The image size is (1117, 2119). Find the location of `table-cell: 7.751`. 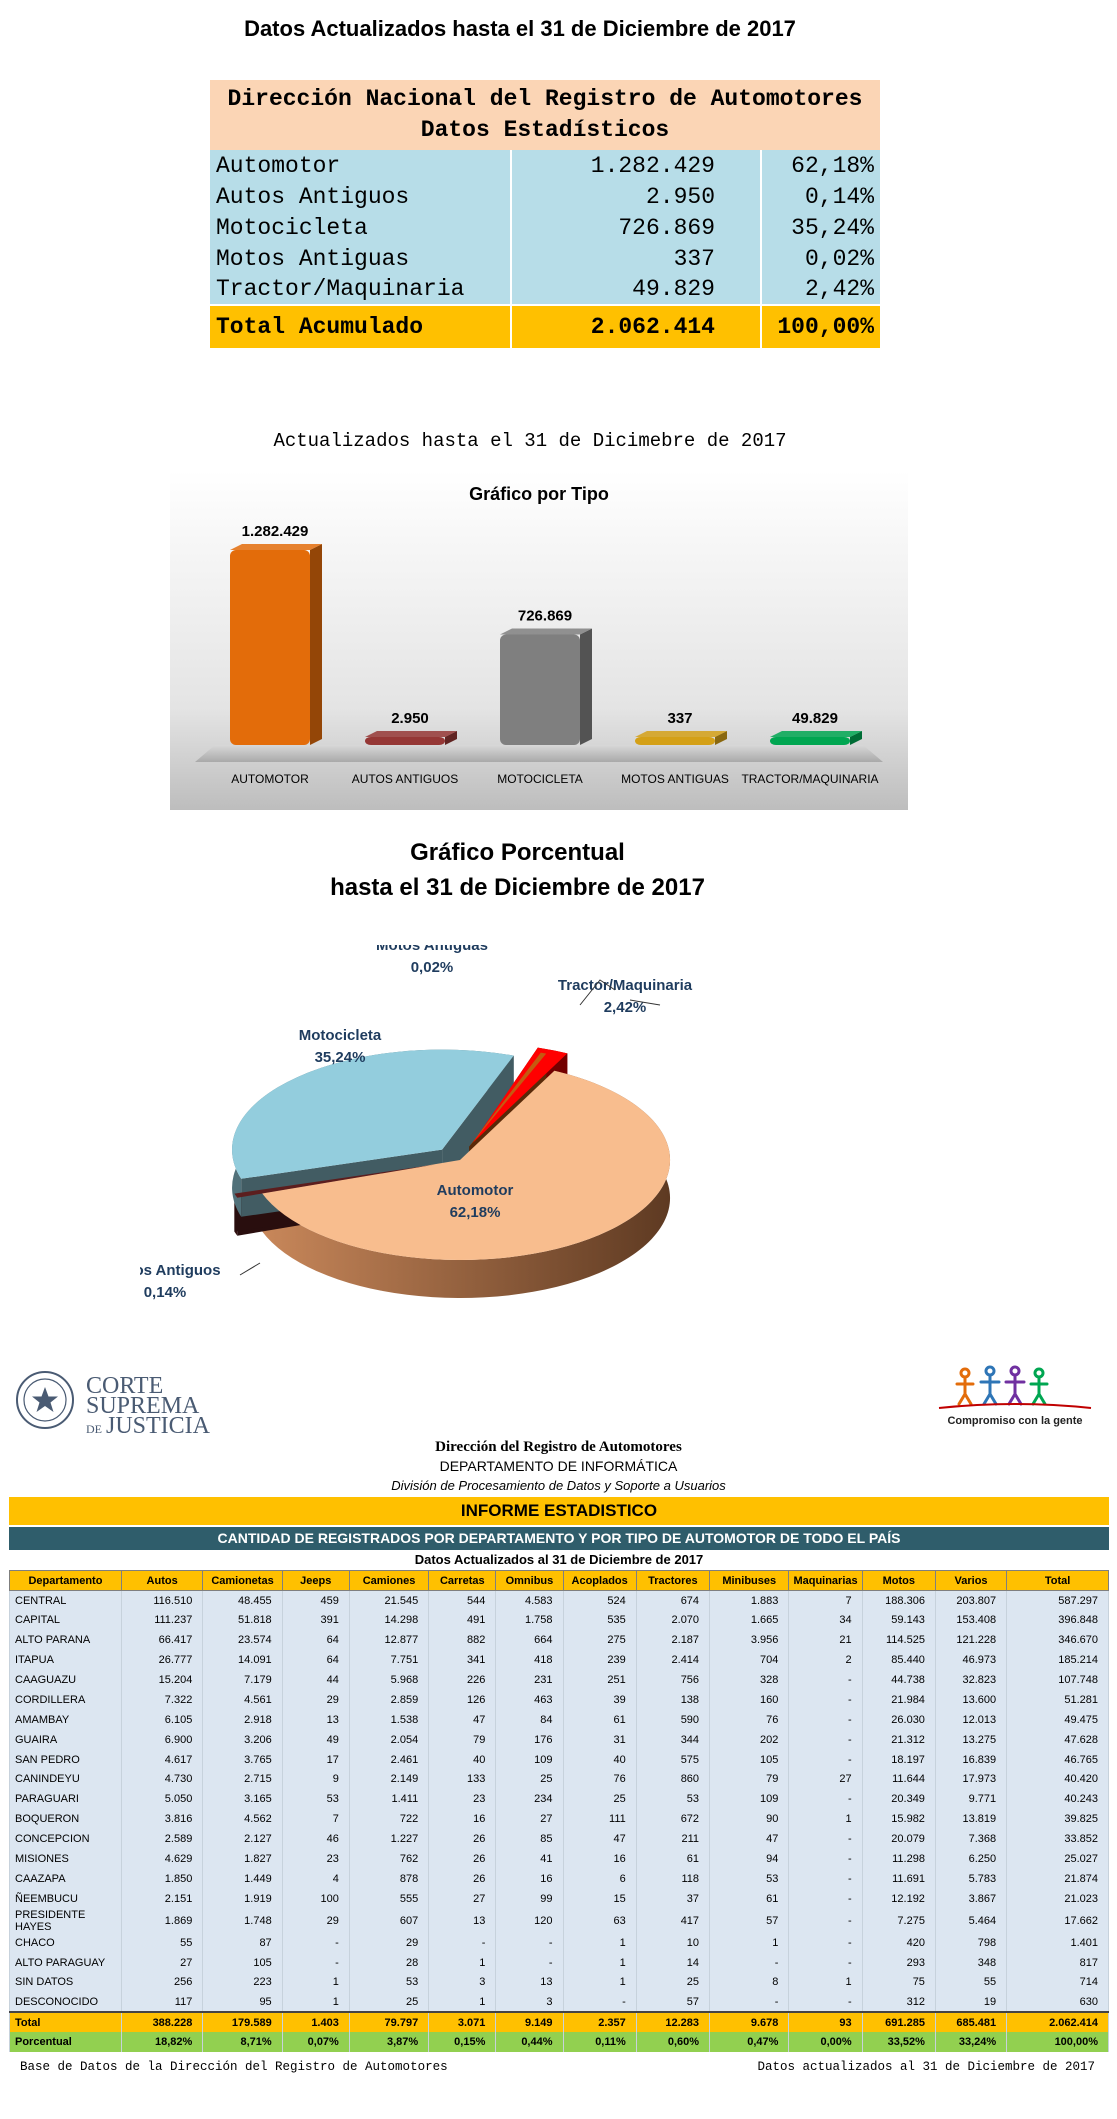

table-cell: 7.751 is located at coordinates (389, 1660).